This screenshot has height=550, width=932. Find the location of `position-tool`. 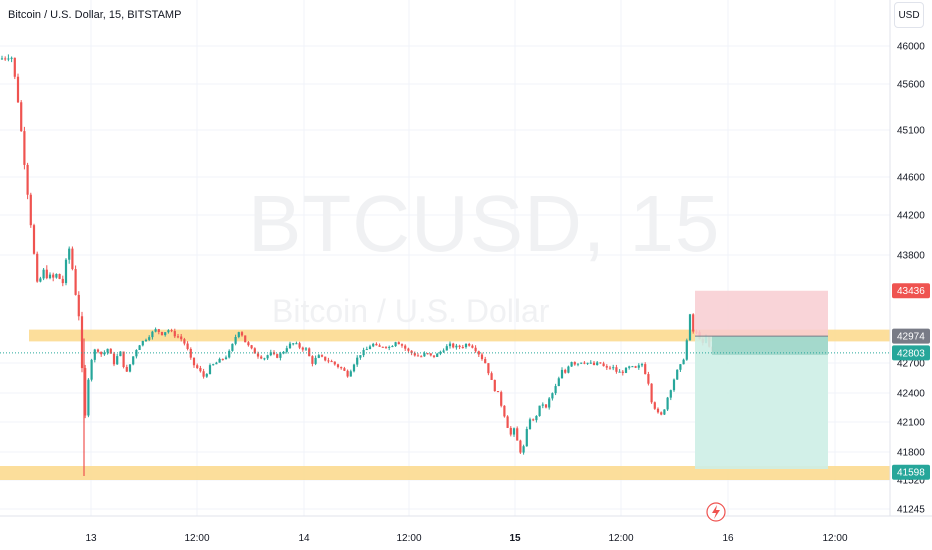

position-tool is located at coordinates (761, 379).